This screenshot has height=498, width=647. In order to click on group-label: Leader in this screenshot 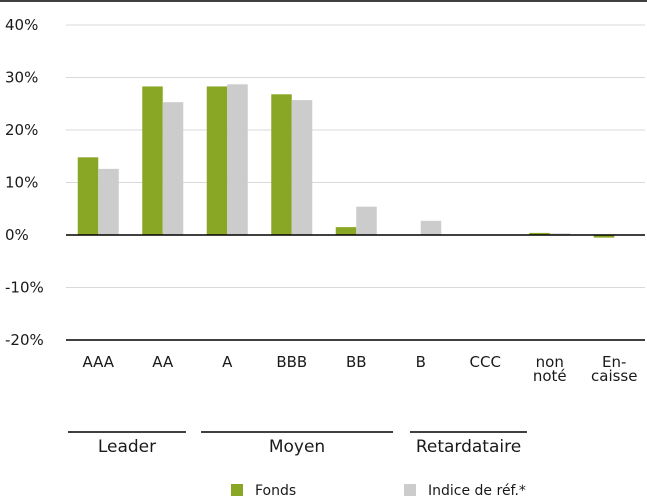, I will do `click(127, 447)`.